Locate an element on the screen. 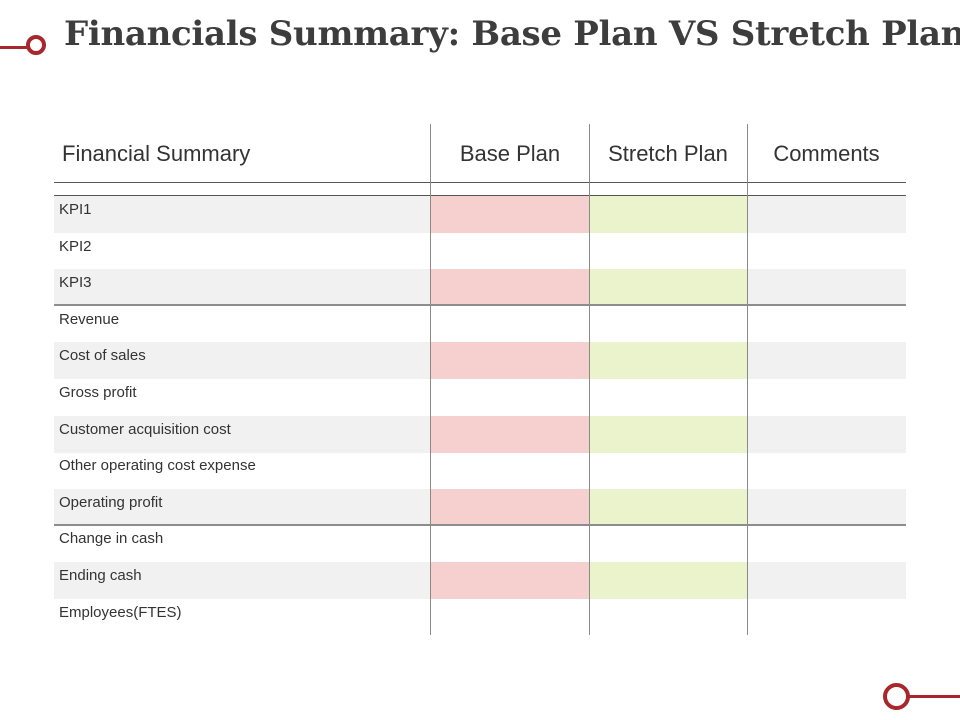  table-row: Change in cash is located at coordinates (480, 543).